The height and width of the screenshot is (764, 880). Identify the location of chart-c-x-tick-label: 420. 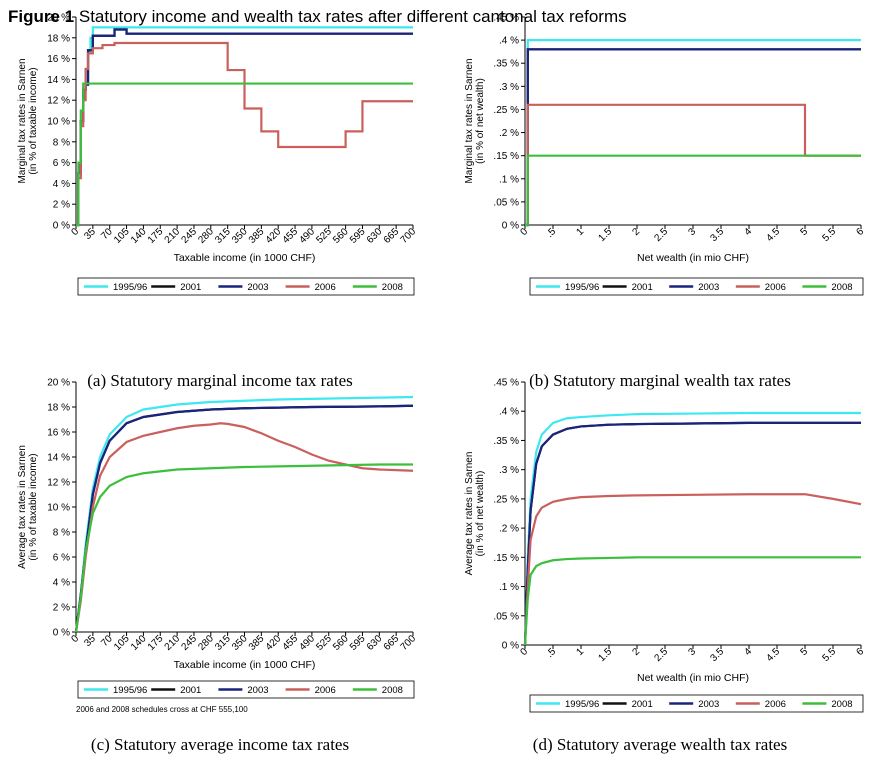
(274, 643).